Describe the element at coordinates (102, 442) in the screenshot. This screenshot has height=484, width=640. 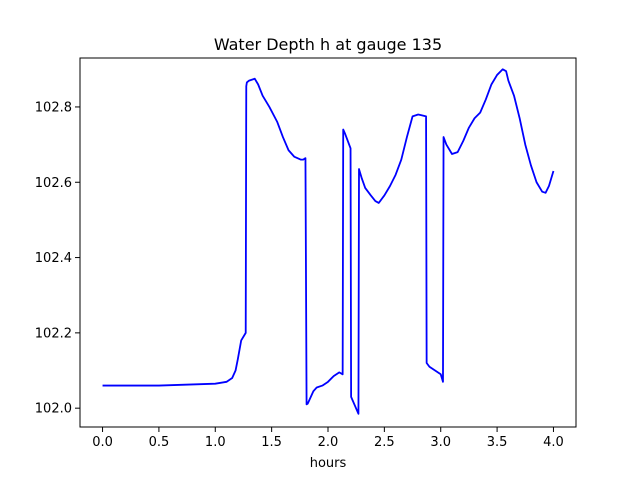
I see `x-tick-label: 0.0` at that location.